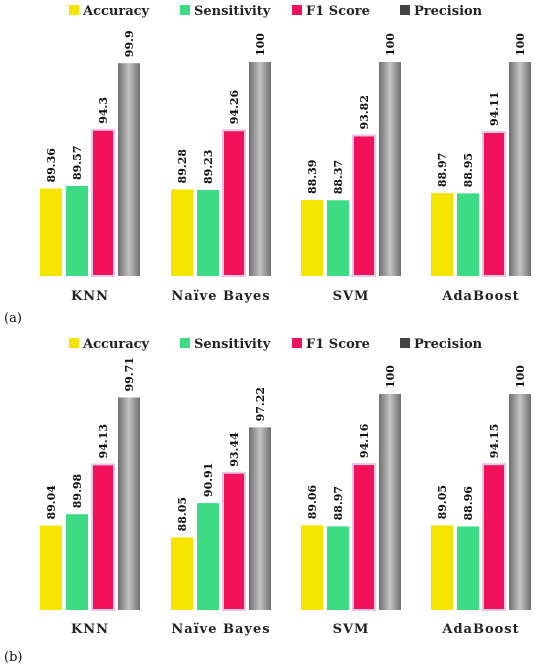 Image resolution: width=550 pixels, height=666 pixels. Describe the element at coordinates (234, 106) in the screenshot. I see `data-label-naive-bayes-f1-score: 94.26` at that location.